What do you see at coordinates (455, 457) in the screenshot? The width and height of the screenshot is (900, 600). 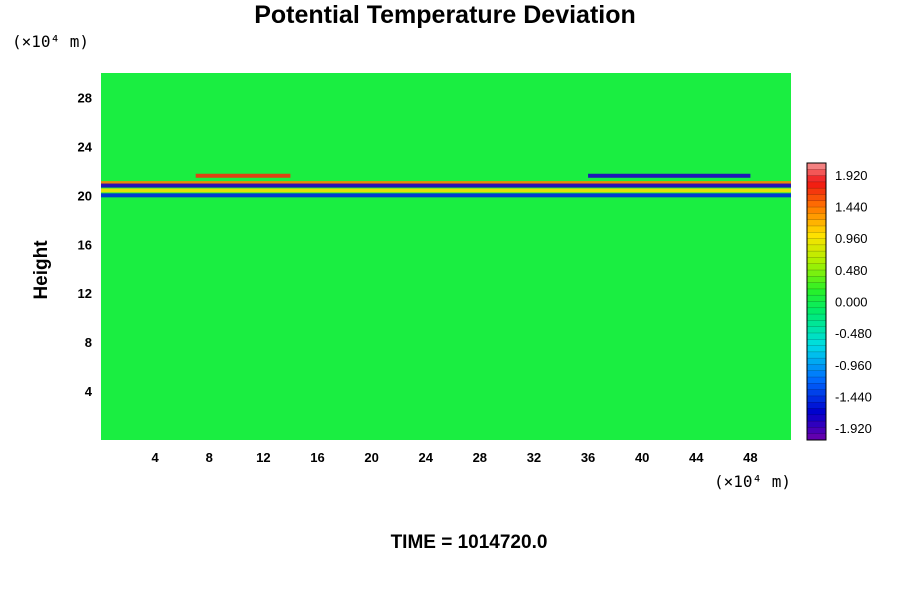 I see `x-axis-ticks: 4 8 12 16 20 24 28 32 36 40 44 48` at bounding box center [455, 457].